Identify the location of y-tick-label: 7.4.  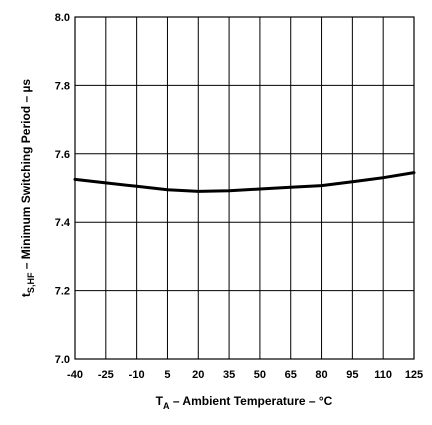
(63, 223).